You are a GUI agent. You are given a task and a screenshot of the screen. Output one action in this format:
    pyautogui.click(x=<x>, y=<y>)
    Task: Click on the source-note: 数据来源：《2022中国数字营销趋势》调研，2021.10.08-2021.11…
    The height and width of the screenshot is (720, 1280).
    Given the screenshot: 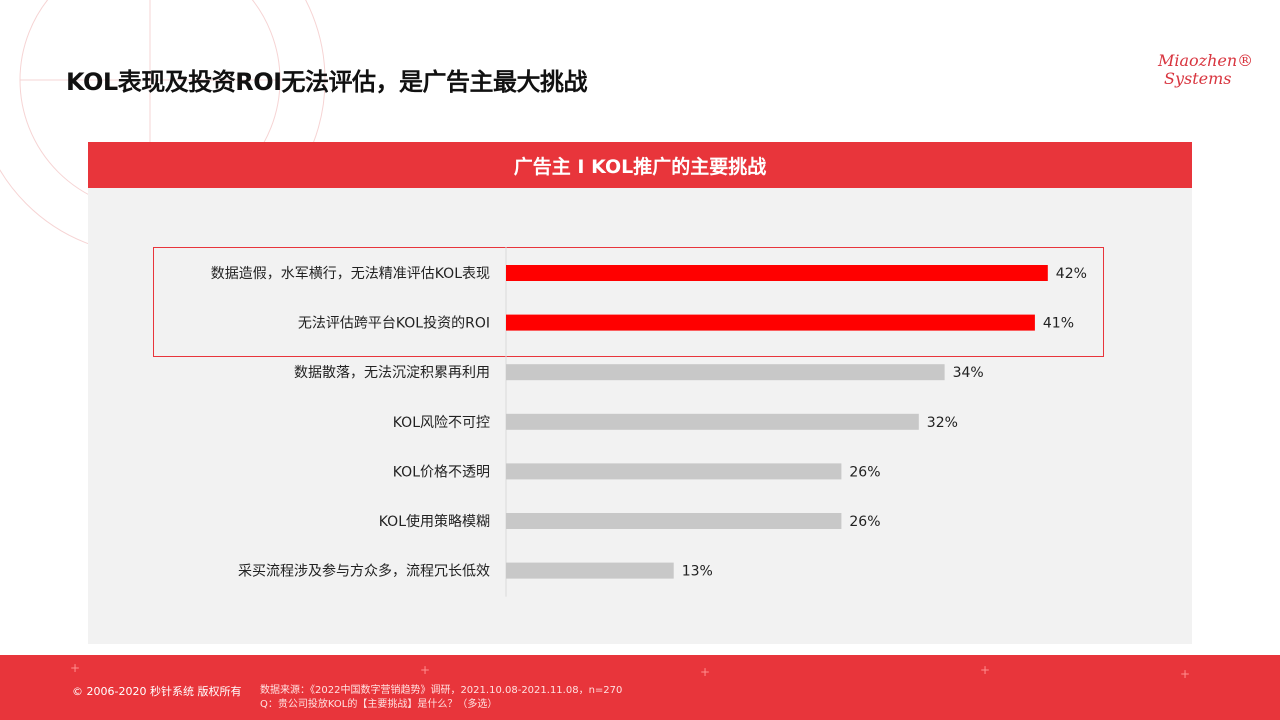 What is the action you would take?
    pyautogui.click(x=441, y=698)
    